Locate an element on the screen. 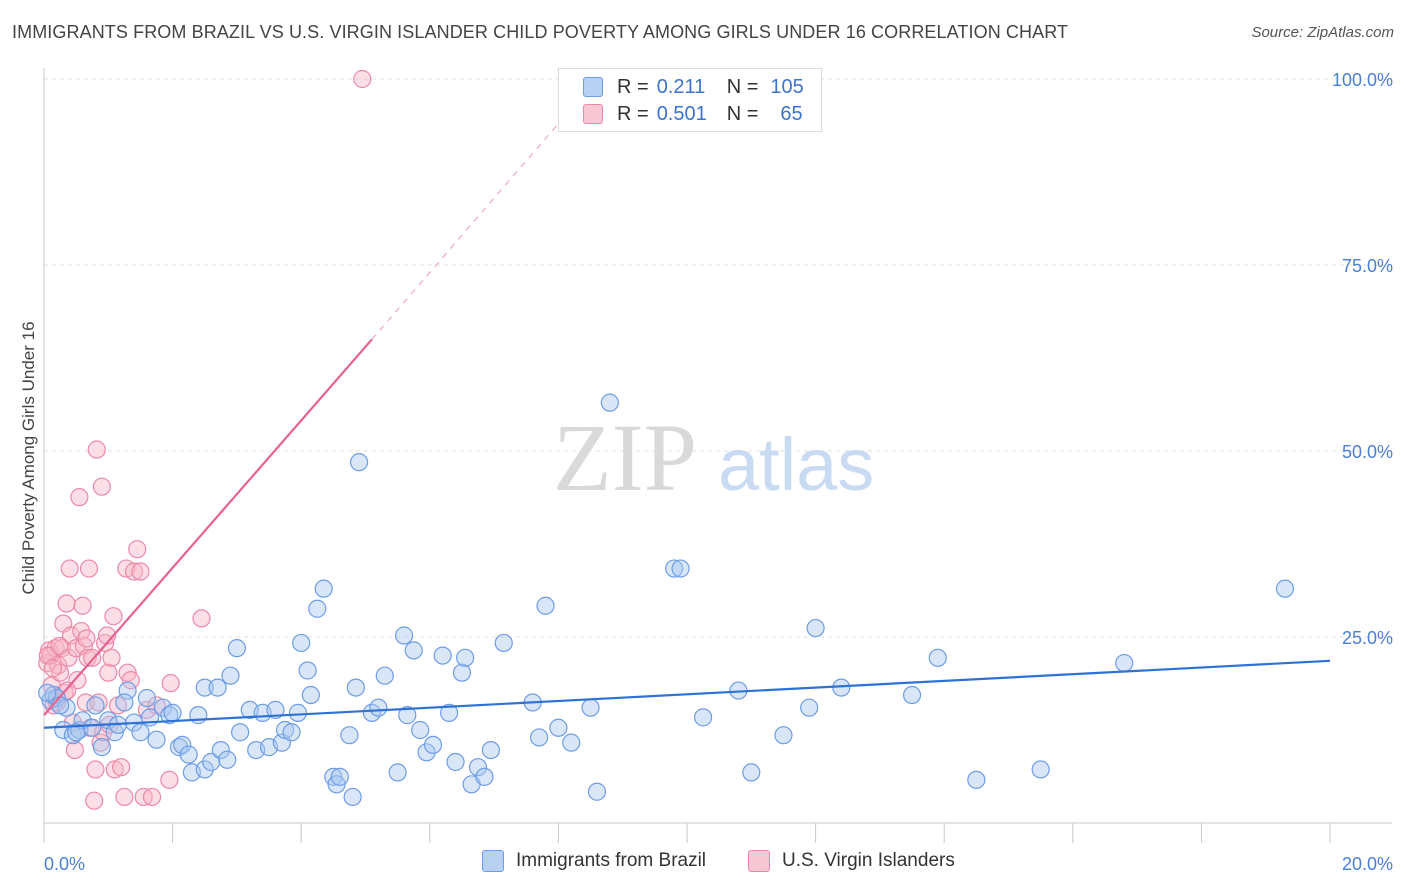 This screenshot has height=892, width=1406. y-tick-label: 75.0% is located at coordinates (1367, 266).